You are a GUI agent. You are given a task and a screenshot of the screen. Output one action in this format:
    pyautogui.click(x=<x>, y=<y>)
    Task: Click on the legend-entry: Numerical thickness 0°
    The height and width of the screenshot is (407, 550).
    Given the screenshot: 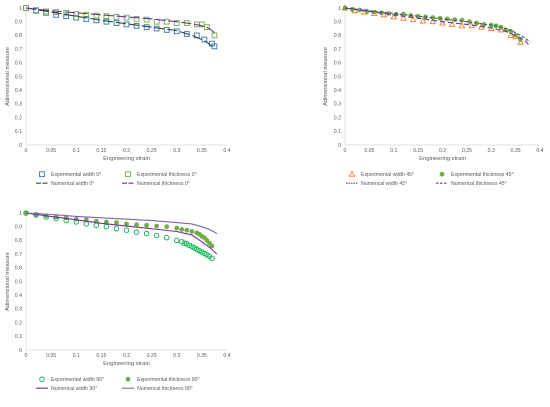 What is the action you would take?
    pyautogui.click(x=156, y=184)
    